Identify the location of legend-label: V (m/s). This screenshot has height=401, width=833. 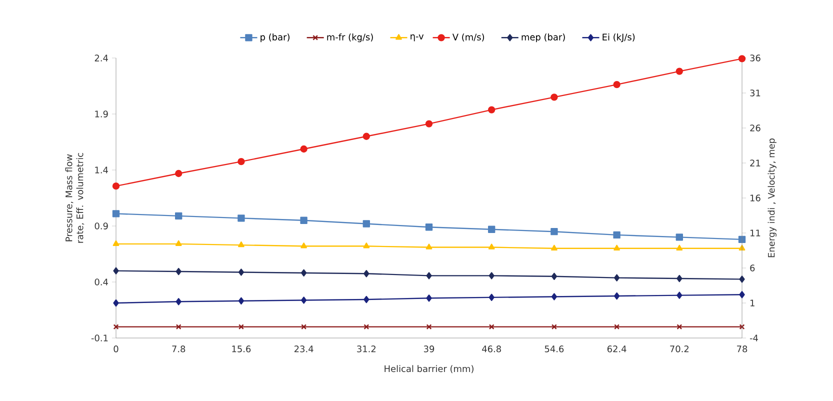
(468, 38).